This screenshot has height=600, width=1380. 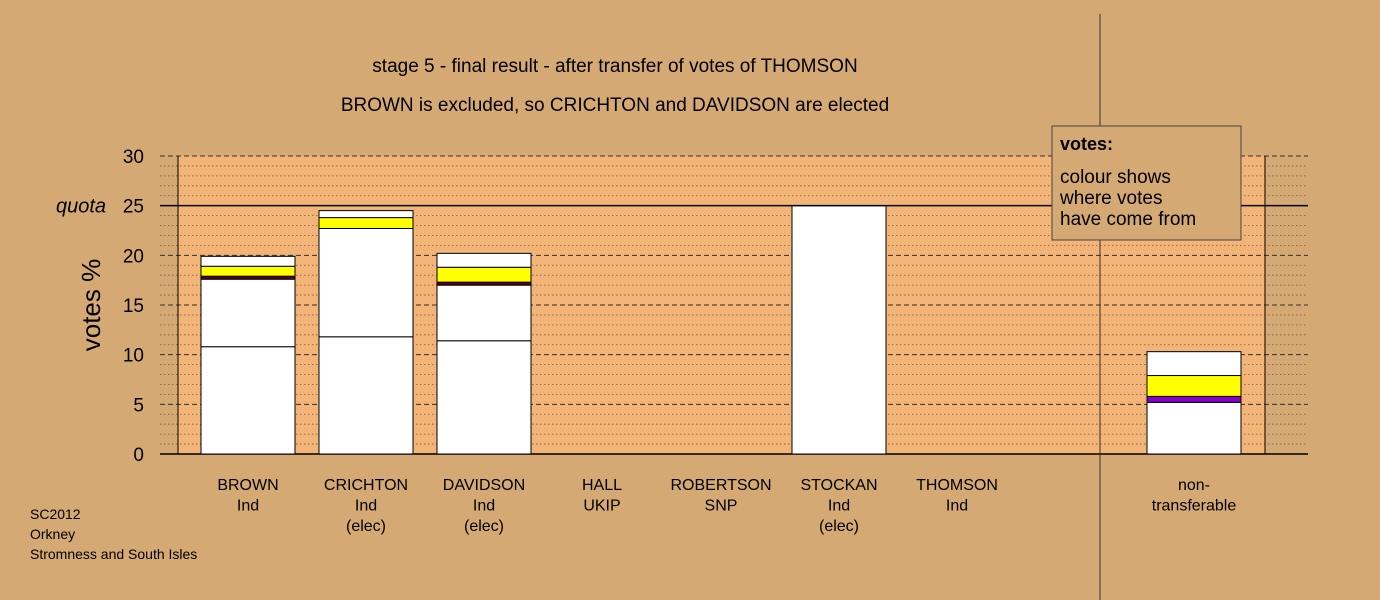 I want to click on y-tick-label: 0, so click(x=138, y=455).